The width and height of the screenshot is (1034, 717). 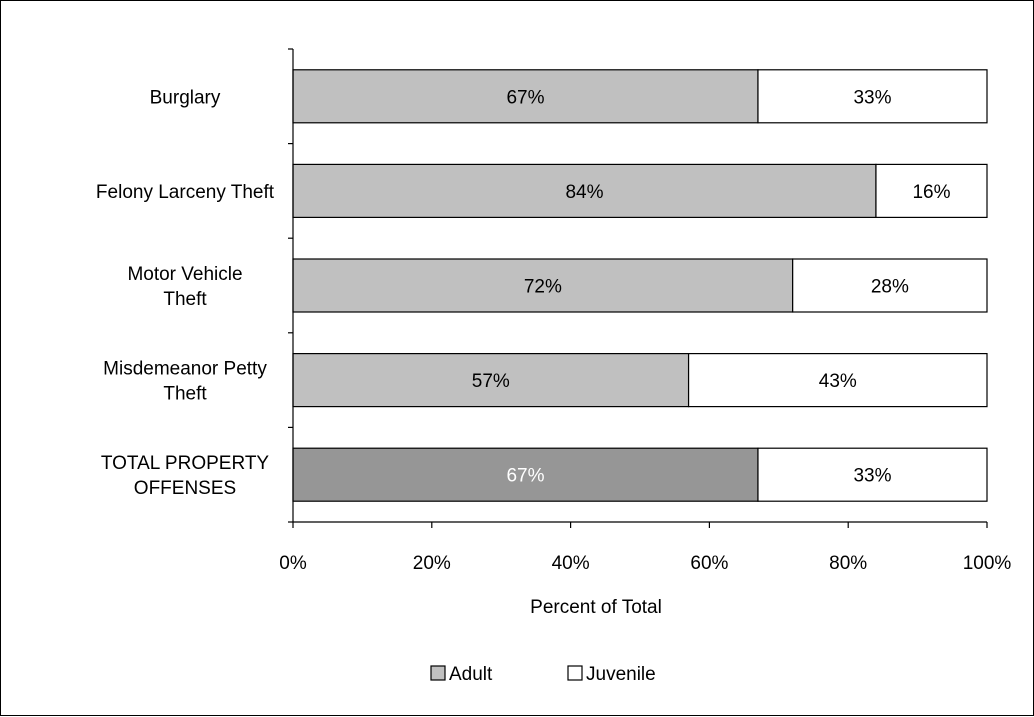 What do you see at coordinates (293, 563) in the screenshot?
I see `x-tick-label-0: 0%` at bounding box center [293, 563].